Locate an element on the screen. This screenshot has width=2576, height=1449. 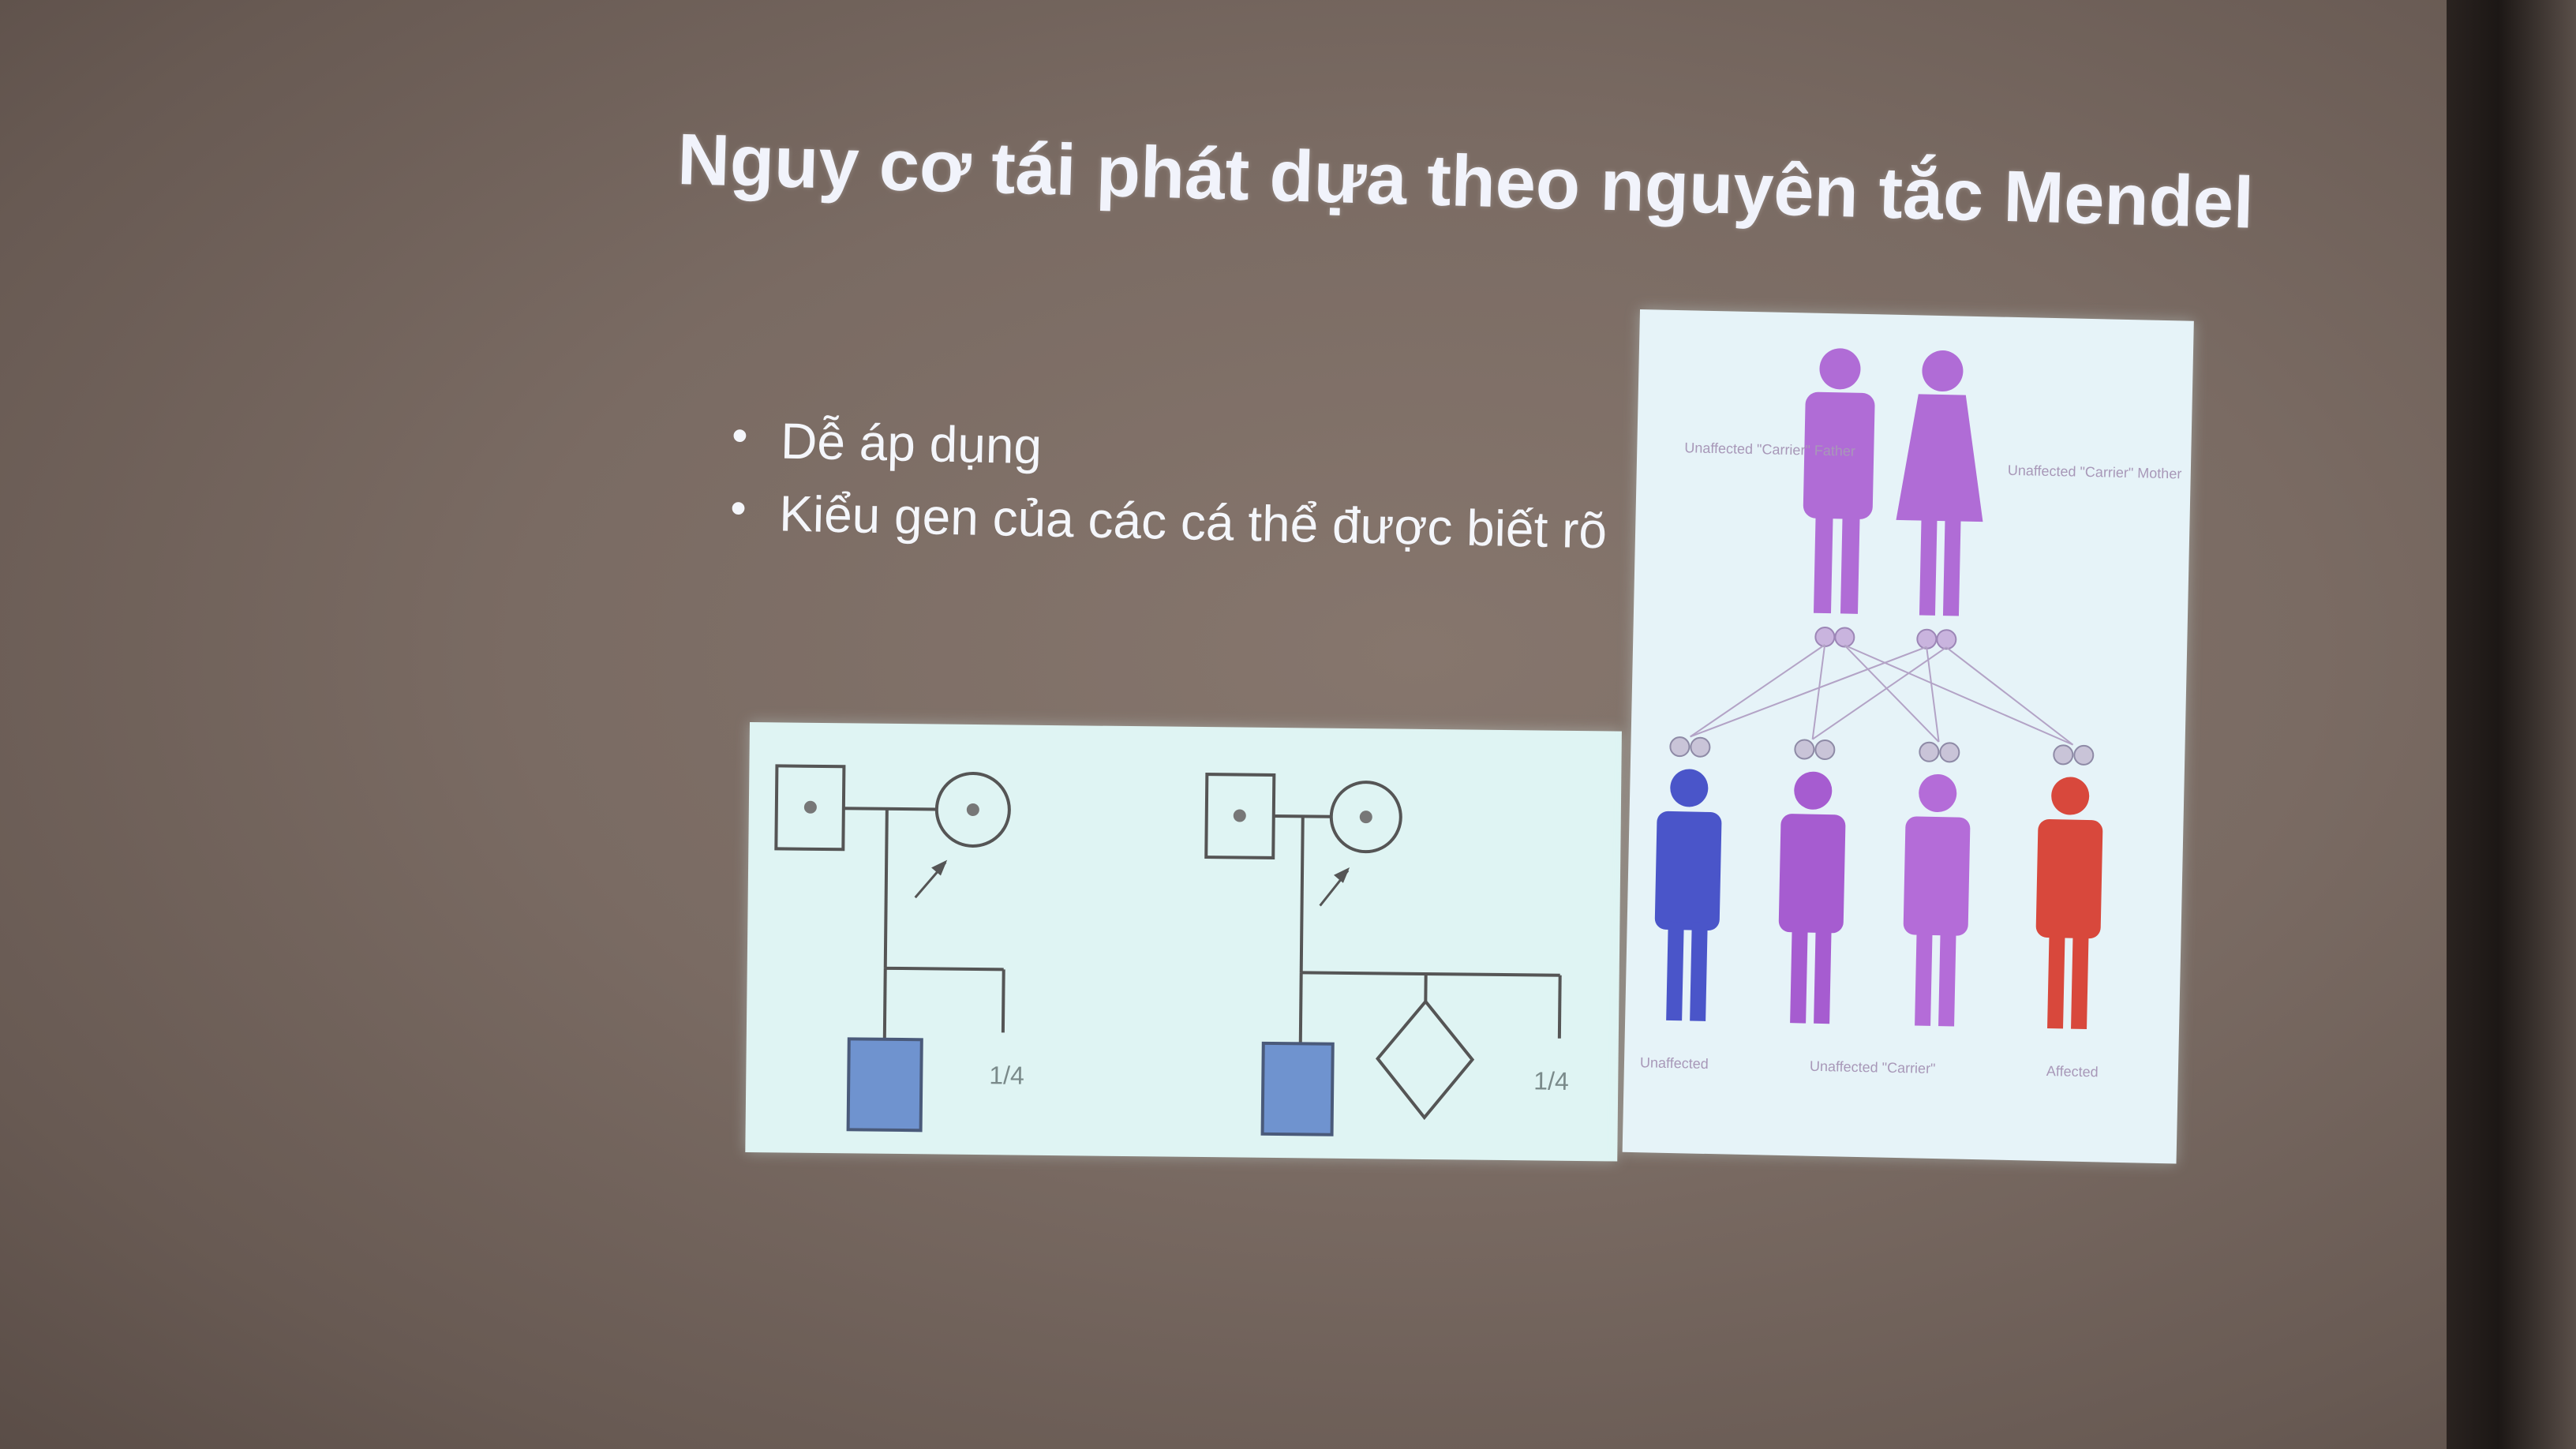
projection-screen-edge is located at coordinates (2511, 724).